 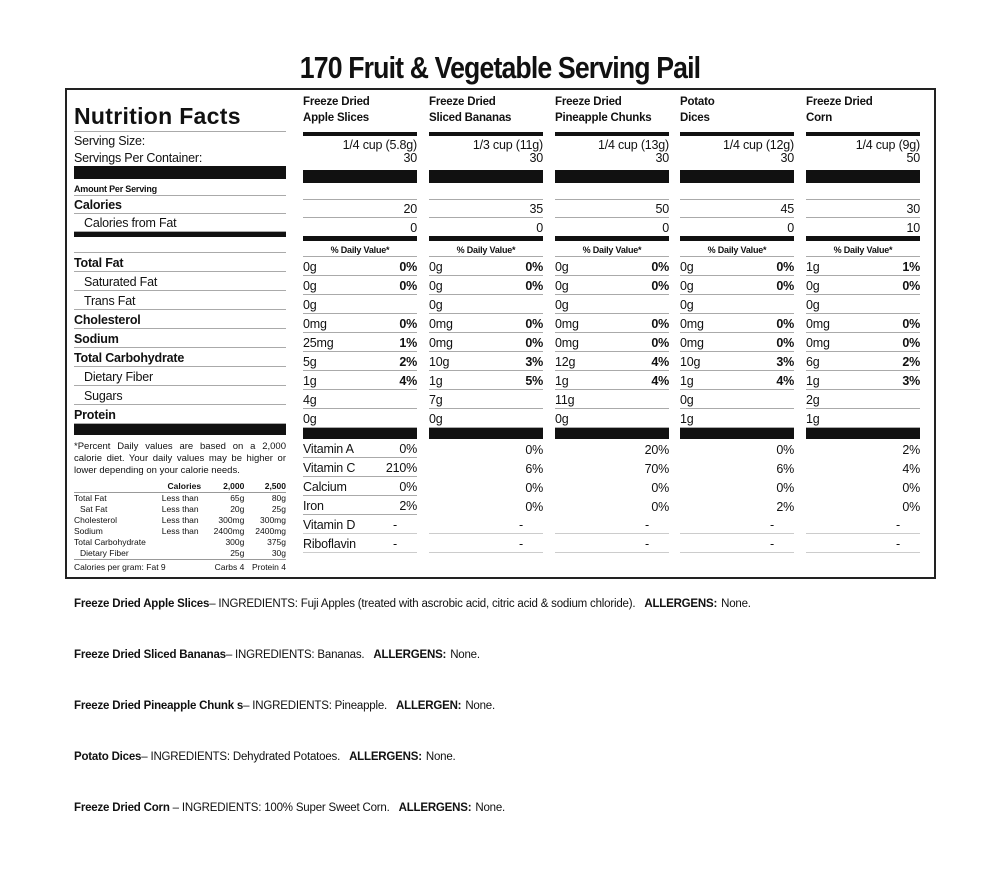 I want to click on nutrient-label: Protein, so click(x=95, y=415).